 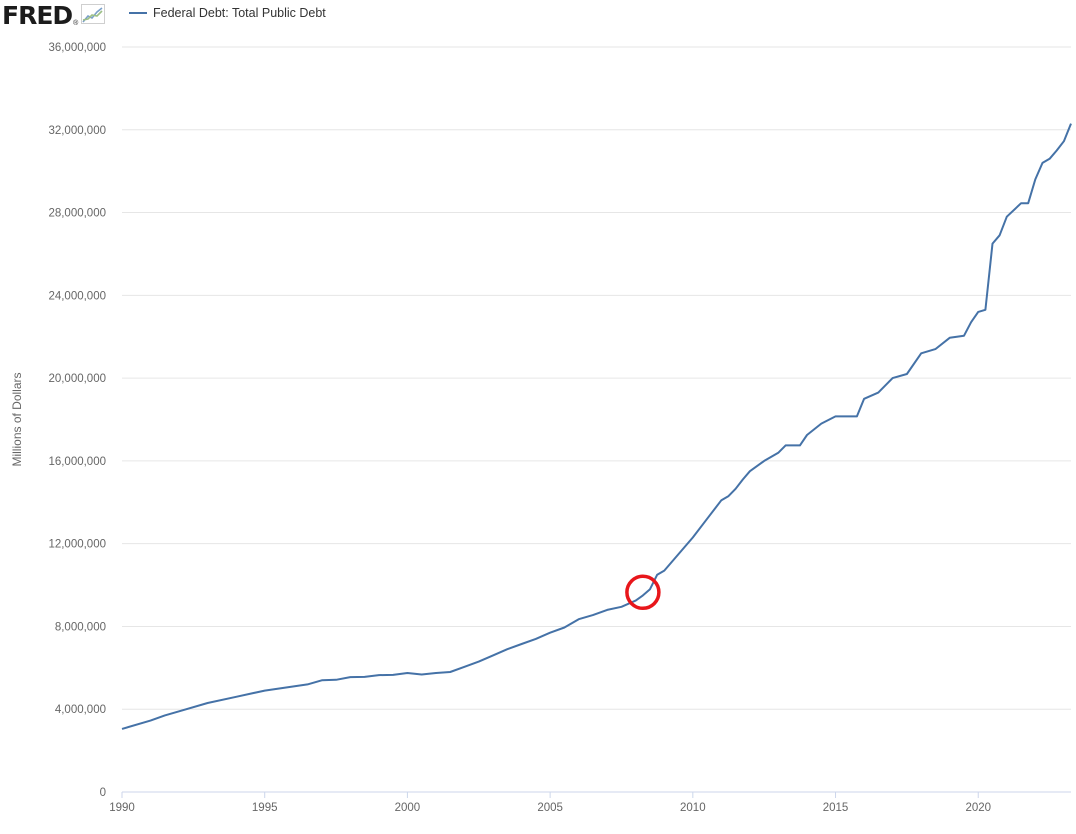 What do you see at coordinates (93, 14) in the screenshot?
I see `line-graph-icon` at bounding box center [93, 14].